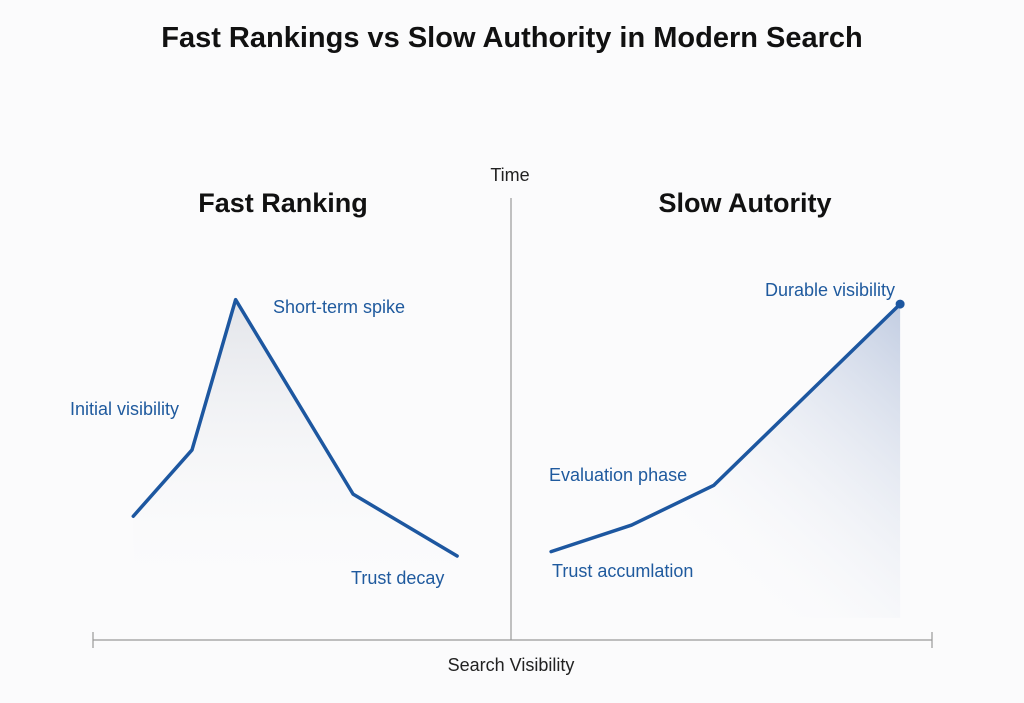 Image resolution: width=1024 pixels, height=703 pixels. I want to click on annotation-durable-visibility: Durable visibility, so click(830, 290).